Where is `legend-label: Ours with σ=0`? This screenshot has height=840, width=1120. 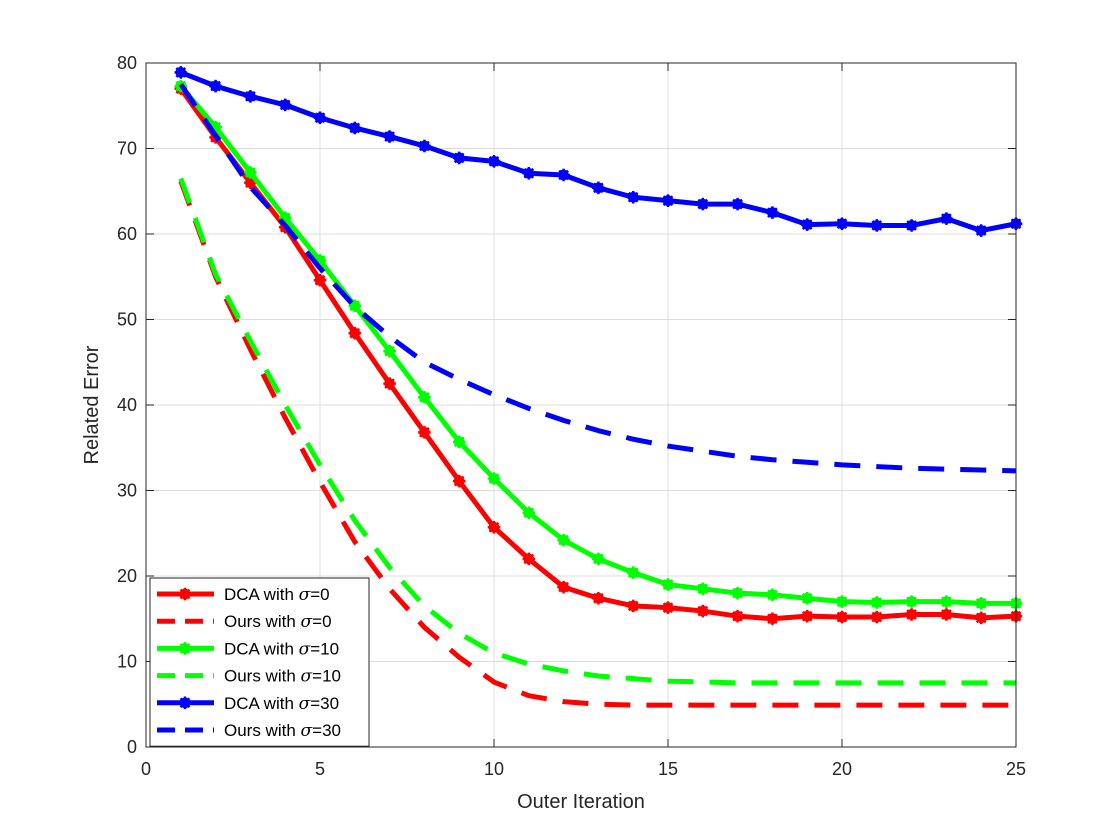
legend-label: Ours with σ=0 is located at coordinates (278, 622).